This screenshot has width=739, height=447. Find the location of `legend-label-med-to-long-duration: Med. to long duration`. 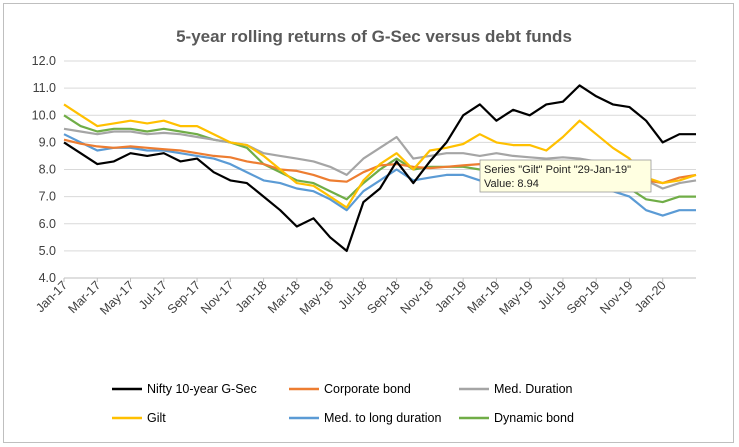

legend-label-med-to-long-duration: Med. to long duration is located at coordinates (382, 418).